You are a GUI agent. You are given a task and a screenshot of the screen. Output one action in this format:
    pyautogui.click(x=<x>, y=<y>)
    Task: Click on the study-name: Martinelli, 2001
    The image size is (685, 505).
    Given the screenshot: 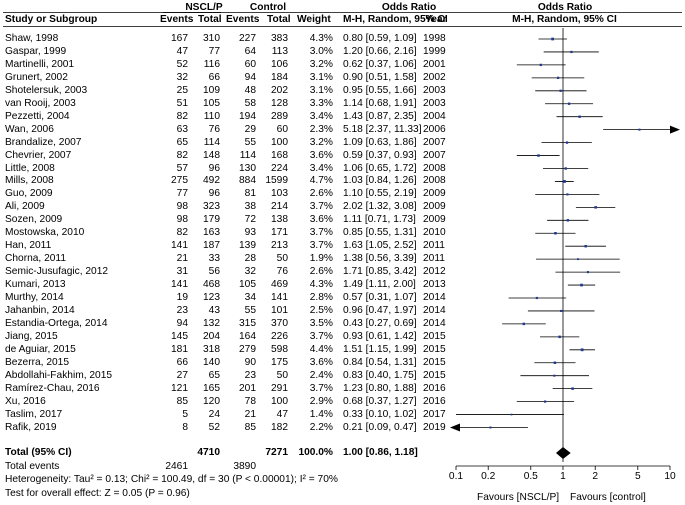 What is the action you would take?
    pyautogui.click(x=40, y=64)
    